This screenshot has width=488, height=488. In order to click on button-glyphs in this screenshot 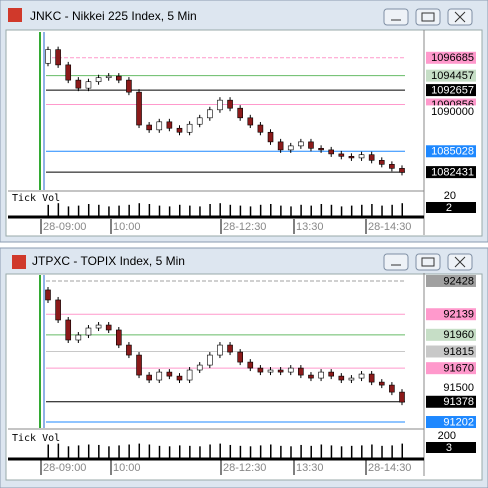, I will do `click(428, 262)`.